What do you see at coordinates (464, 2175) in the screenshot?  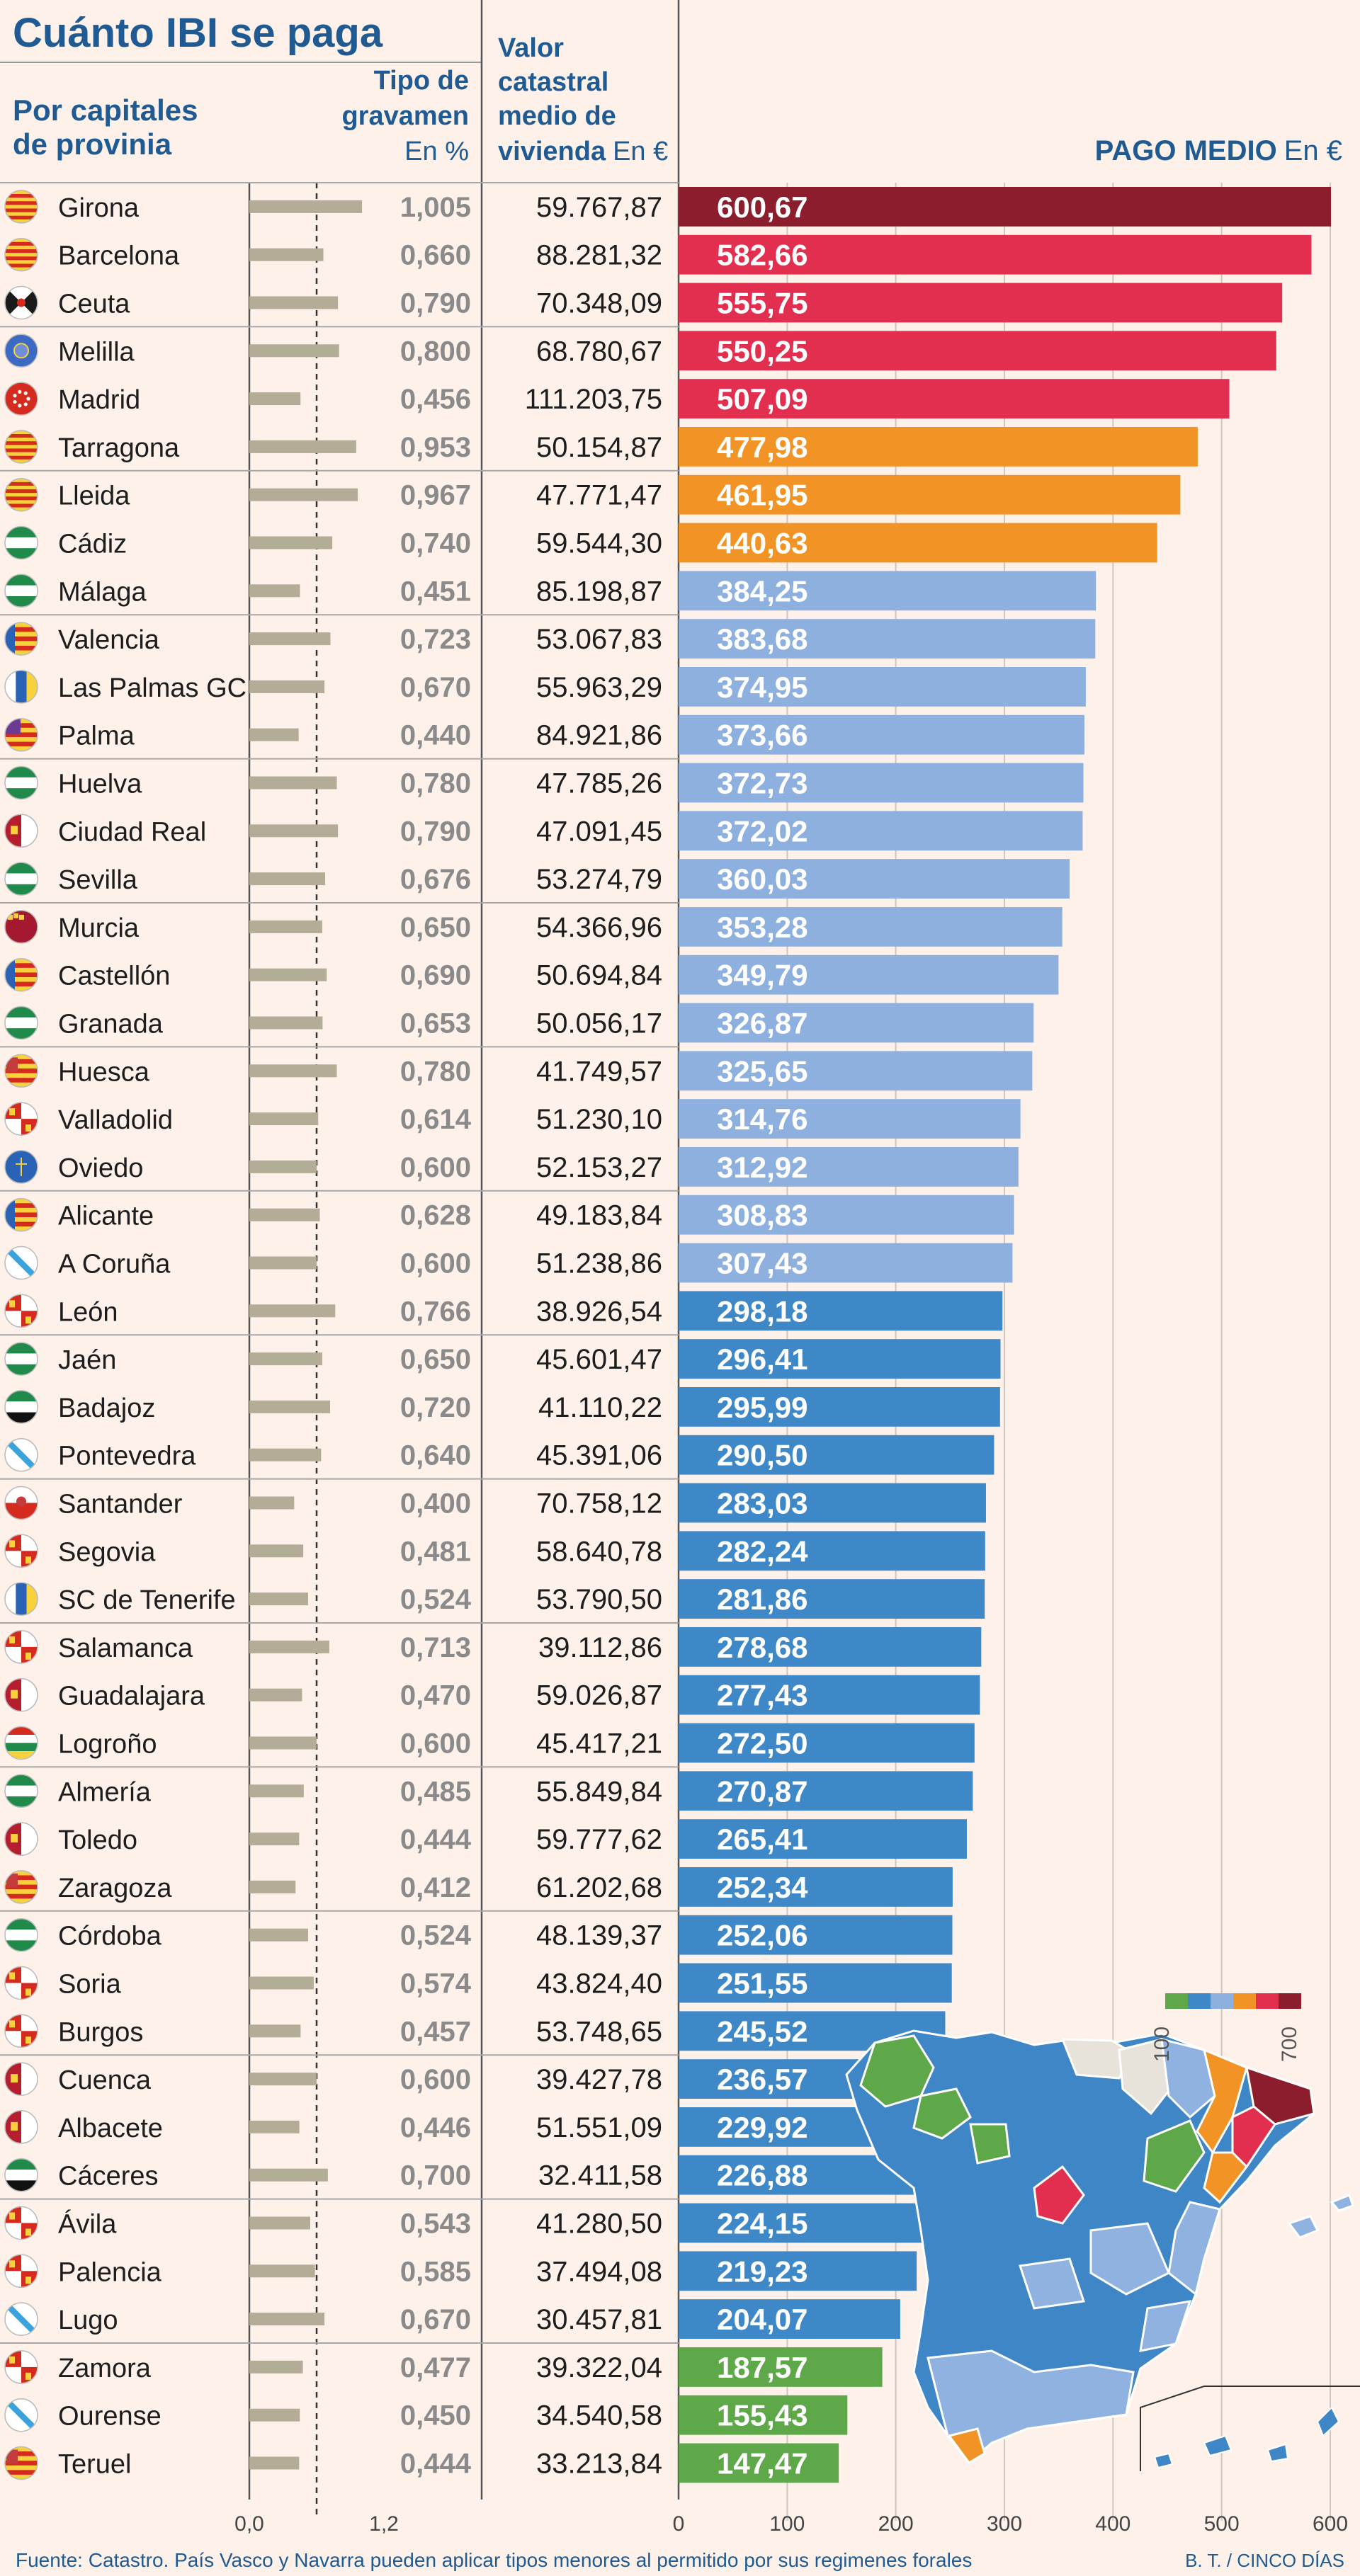 I see `table-row: Cáceres 0,700 32.411,58 226,88` at bounding box center [464, 2175].